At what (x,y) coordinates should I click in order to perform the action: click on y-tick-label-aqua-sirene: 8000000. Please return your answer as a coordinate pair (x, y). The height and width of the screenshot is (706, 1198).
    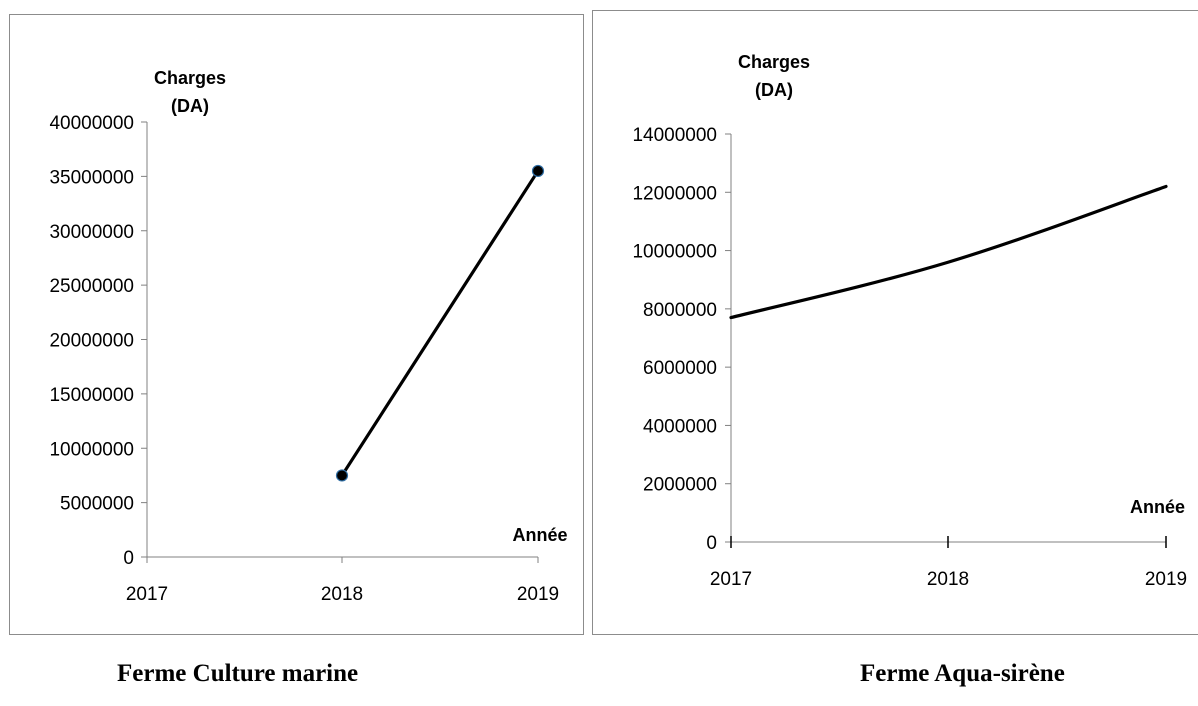
    Looking at the image, I should click on (680, 310).